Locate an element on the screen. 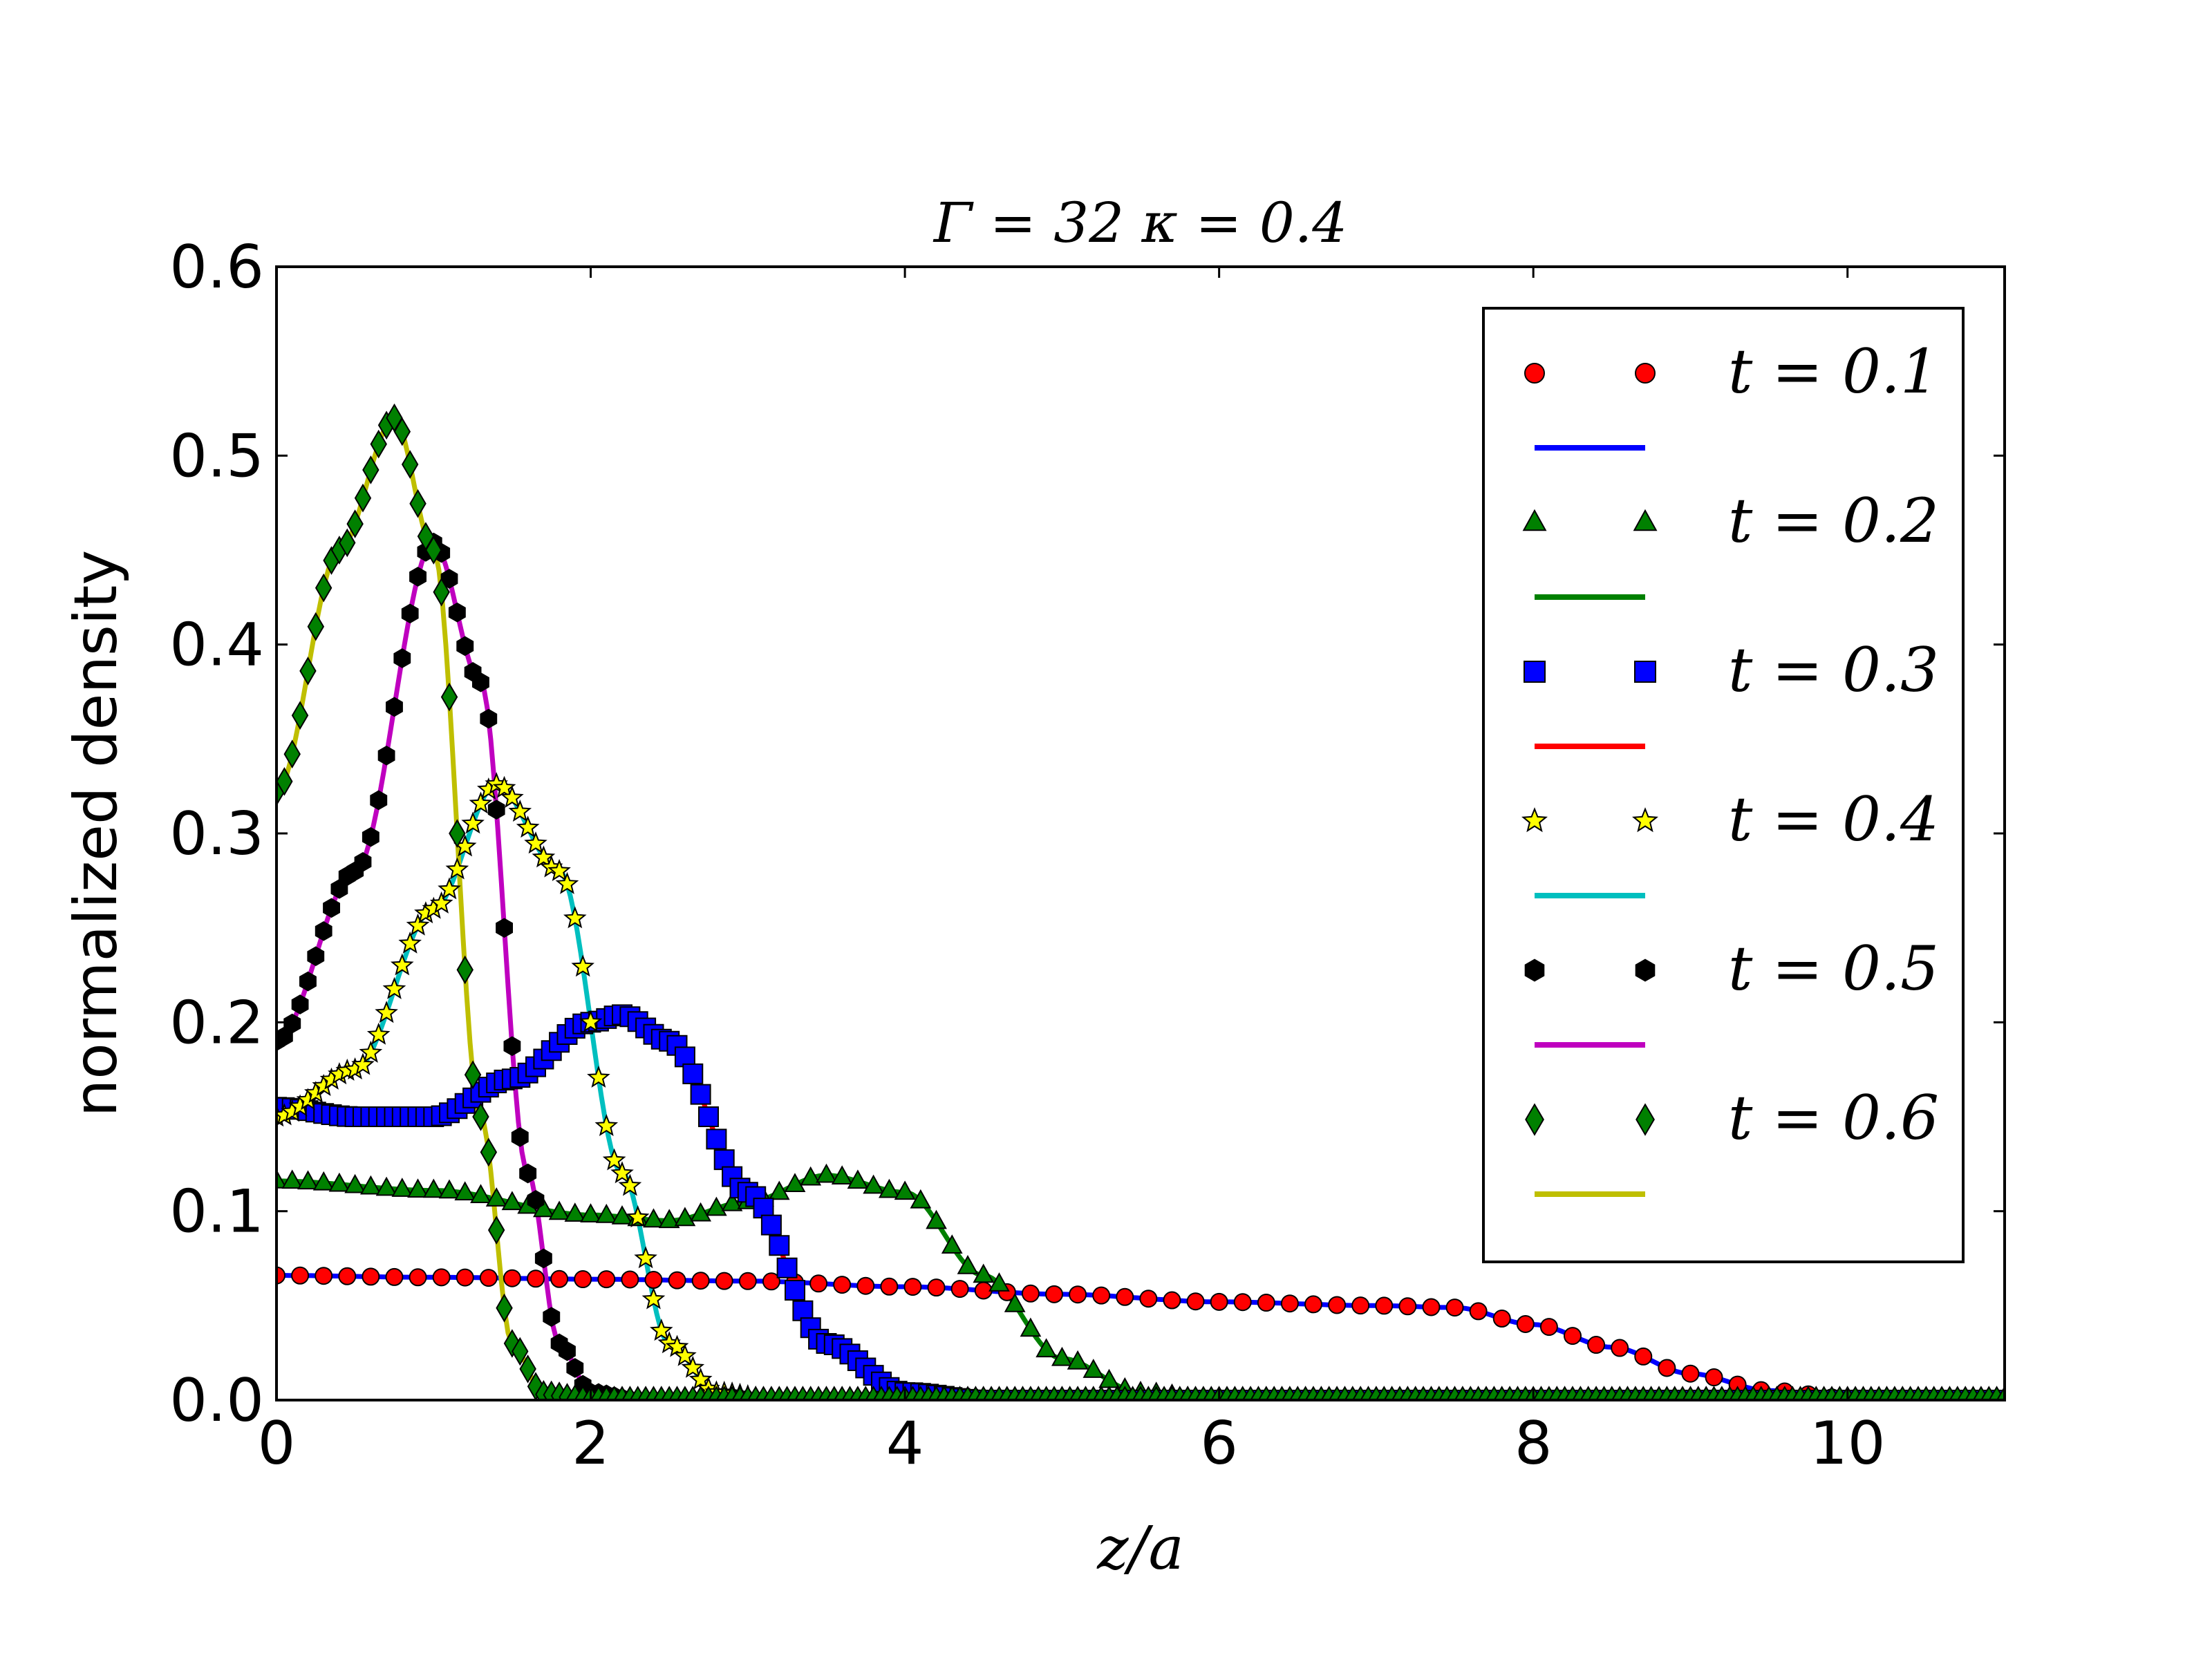 The width and height of the screenshot is (2212, 1662). legend-label-5: t = 0.5 is located at coordinates (1834, 968).